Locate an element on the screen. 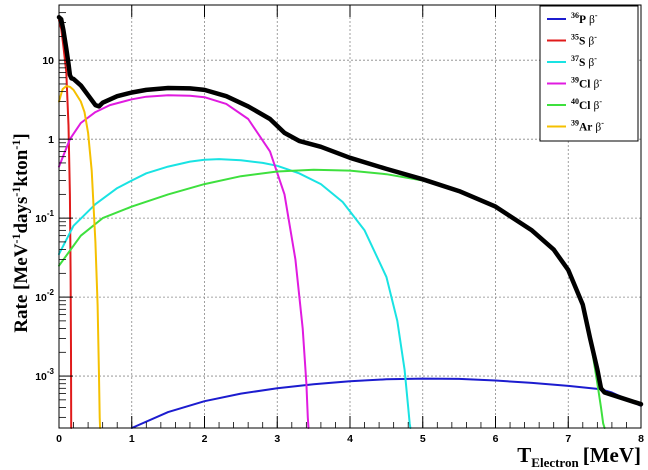 This screenshot has height=470, width=648. legend-label: 39Cl β- is located at coordinates (586, 83).